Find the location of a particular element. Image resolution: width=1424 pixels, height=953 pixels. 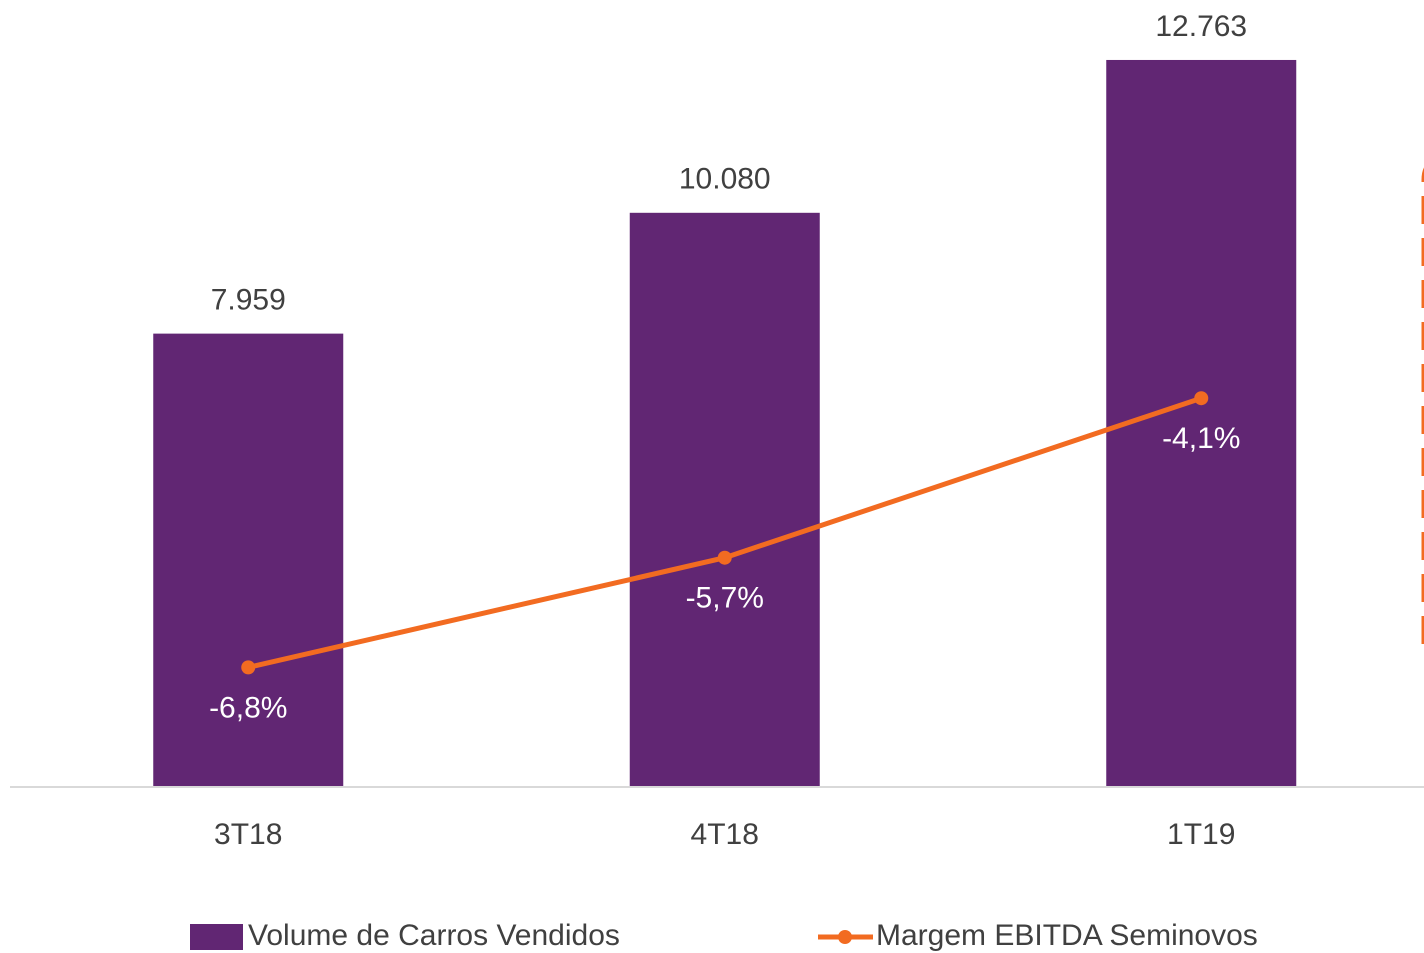

line-value-label: -5,7% is located at coordinates (725, 598).